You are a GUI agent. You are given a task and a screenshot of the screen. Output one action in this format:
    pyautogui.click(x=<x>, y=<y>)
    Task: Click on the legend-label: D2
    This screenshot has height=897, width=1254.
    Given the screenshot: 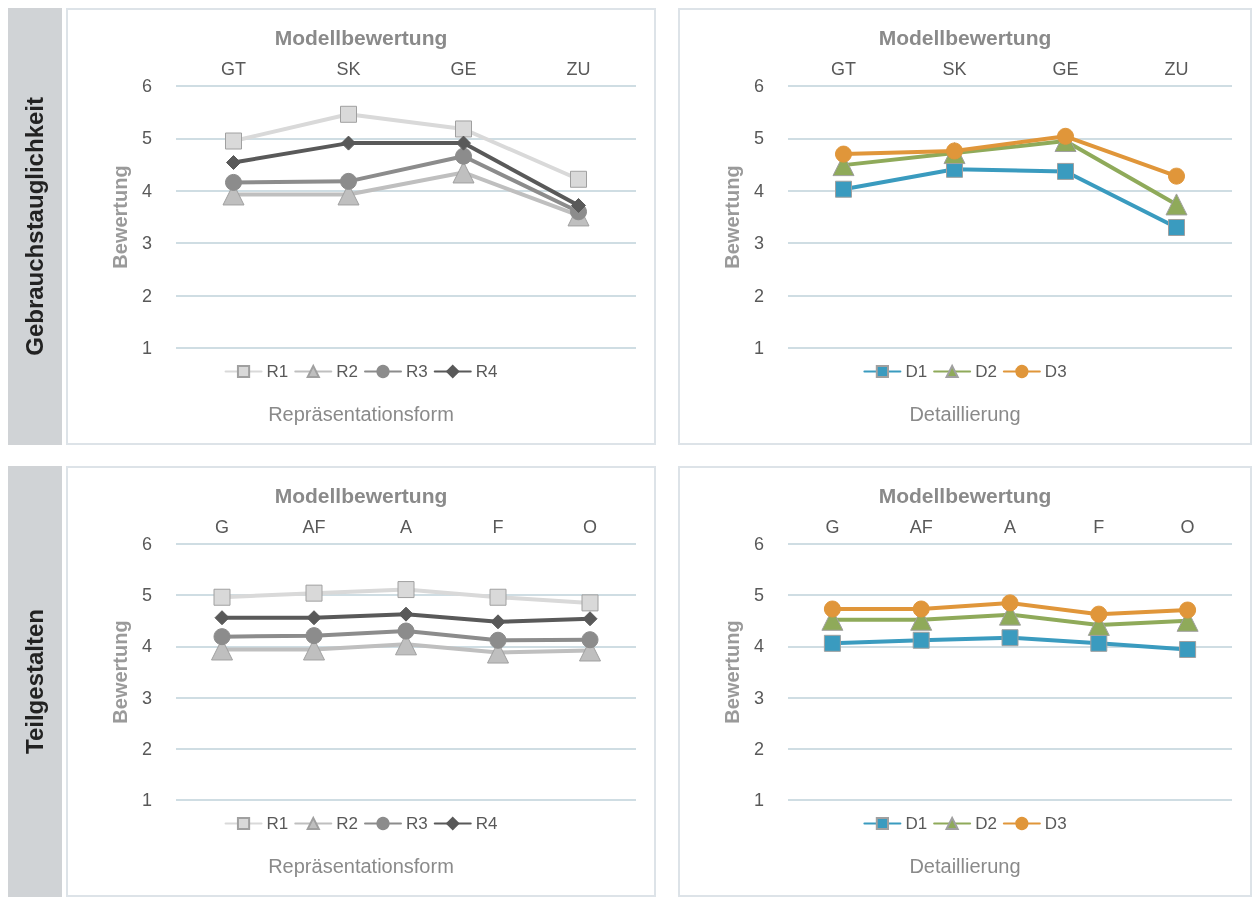 What is the action you would take?
    pyautogui.click(x=986, y=823)
    